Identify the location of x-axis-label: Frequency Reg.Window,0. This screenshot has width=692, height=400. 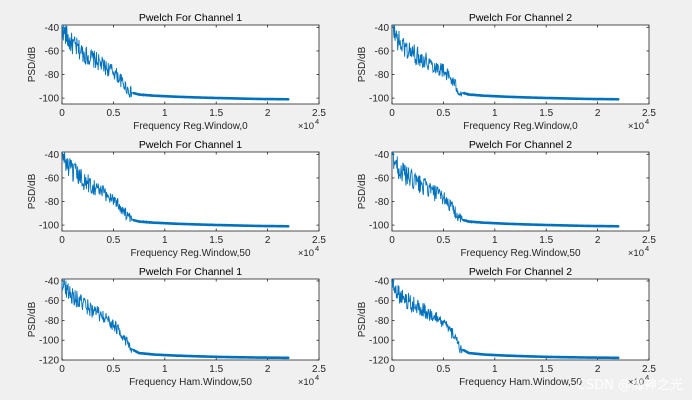
(520, 126).